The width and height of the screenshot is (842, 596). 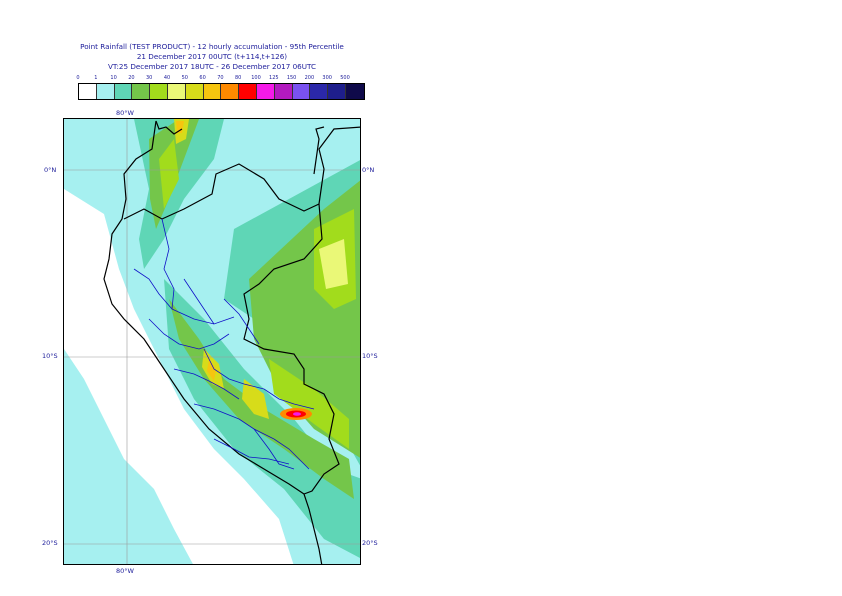 What do you see at coordinates (96, 78) in the screenshot?
I see `legend-threshold-label: 1` at bounding box center [96, 78].